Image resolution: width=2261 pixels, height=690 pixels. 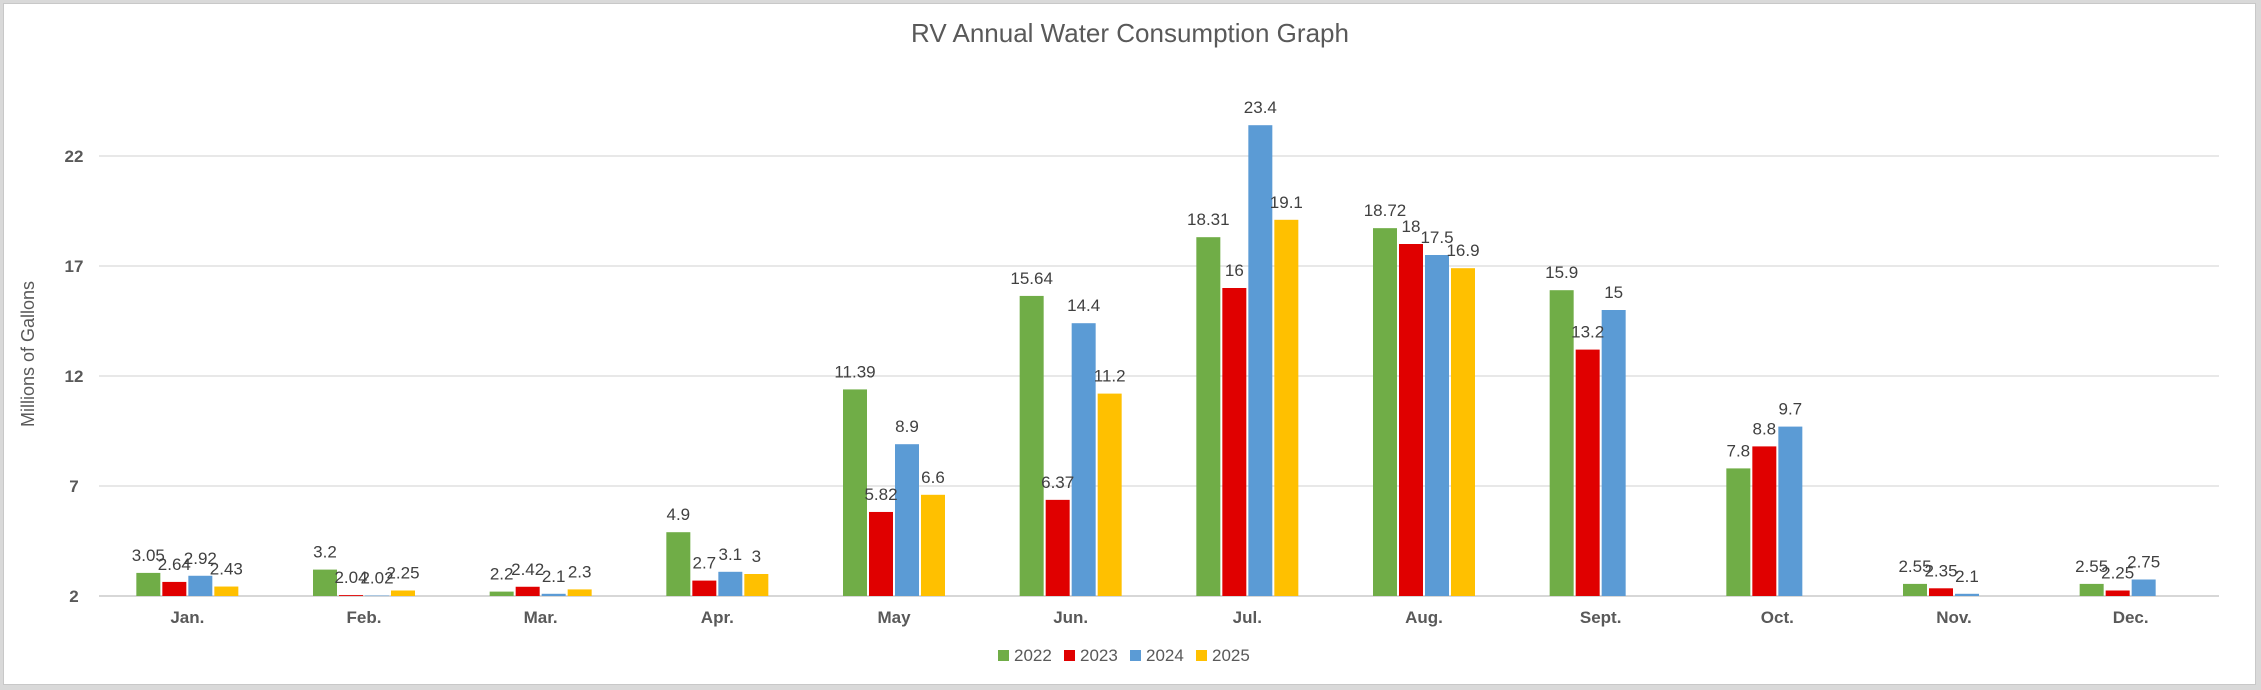 What do you see at coordinates (730, 583) in the screenshot?
I see `bar-2024-apr` at bounding box center [730, 583].